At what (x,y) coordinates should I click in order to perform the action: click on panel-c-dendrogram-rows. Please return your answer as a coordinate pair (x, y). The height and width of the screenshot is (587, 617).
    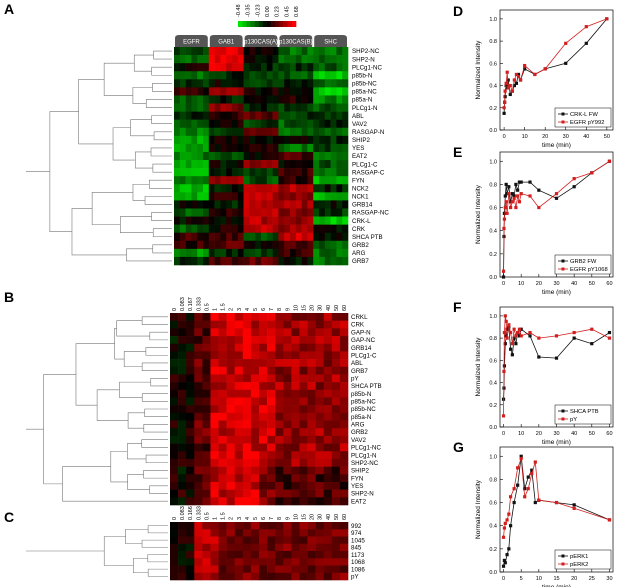
    Looking at the image, I should click on (97, 551).